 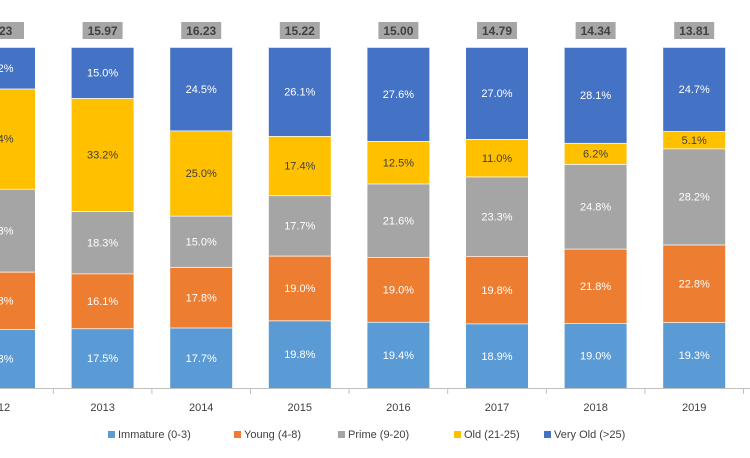 I want to click on x-tick-label: 2019, so click(x=694, y=408).